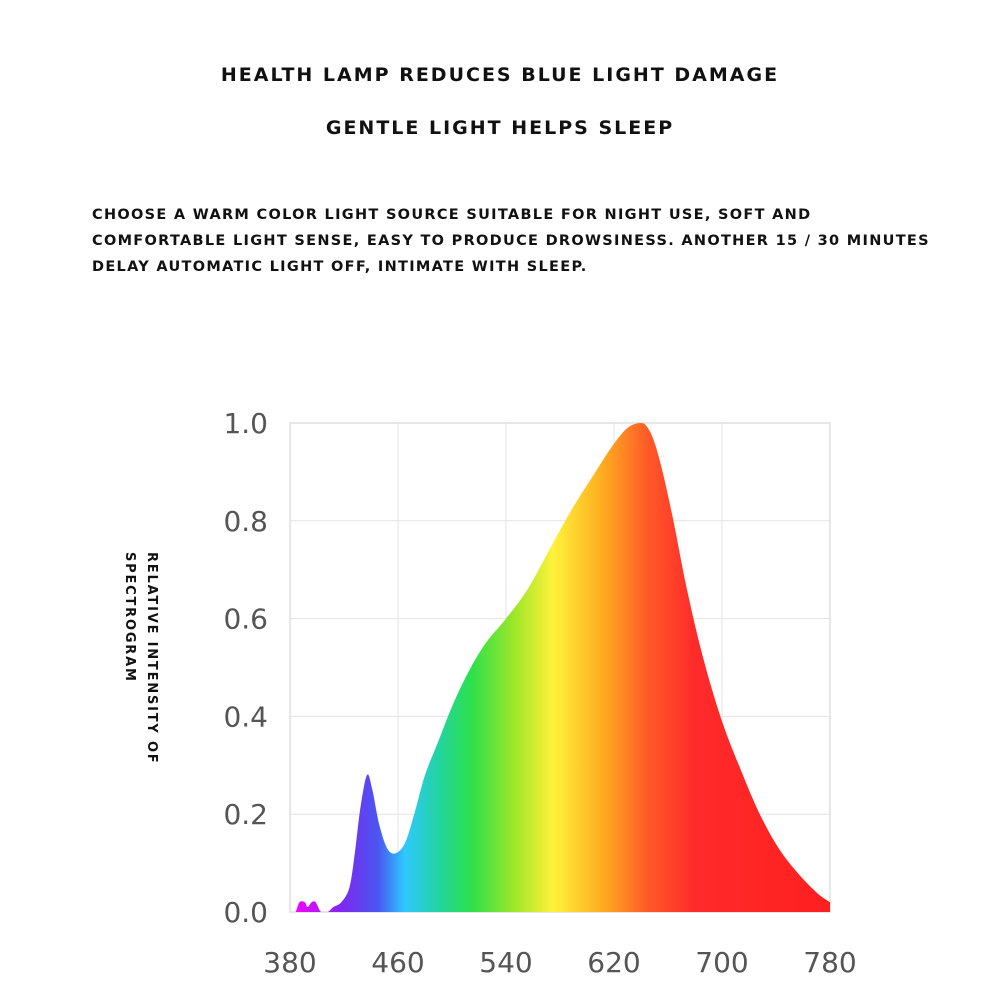 The image size is (1000, 1000). Describe the element at coordinates (613, 962) in the screenshot. I see `x-tick-label: 620` at that location.